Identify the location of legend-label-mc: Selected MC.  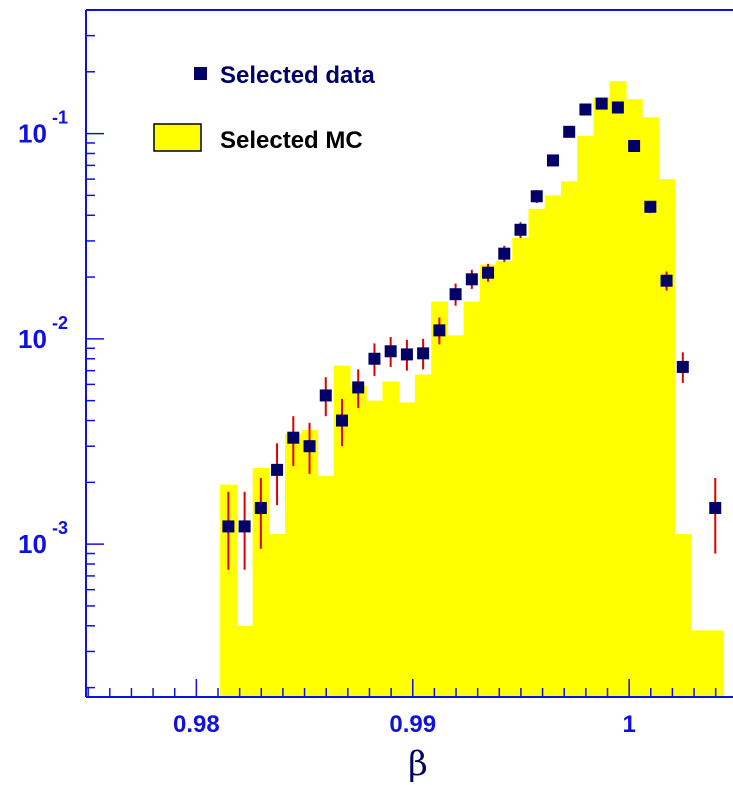
(291, 140).